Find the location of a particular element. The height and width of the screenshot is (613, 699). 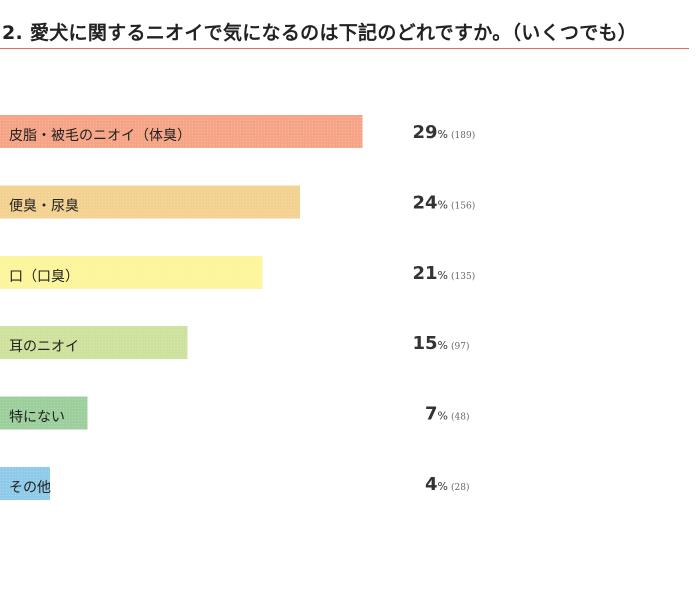

value-label-6: 4% is located at coordinates (436, 484).